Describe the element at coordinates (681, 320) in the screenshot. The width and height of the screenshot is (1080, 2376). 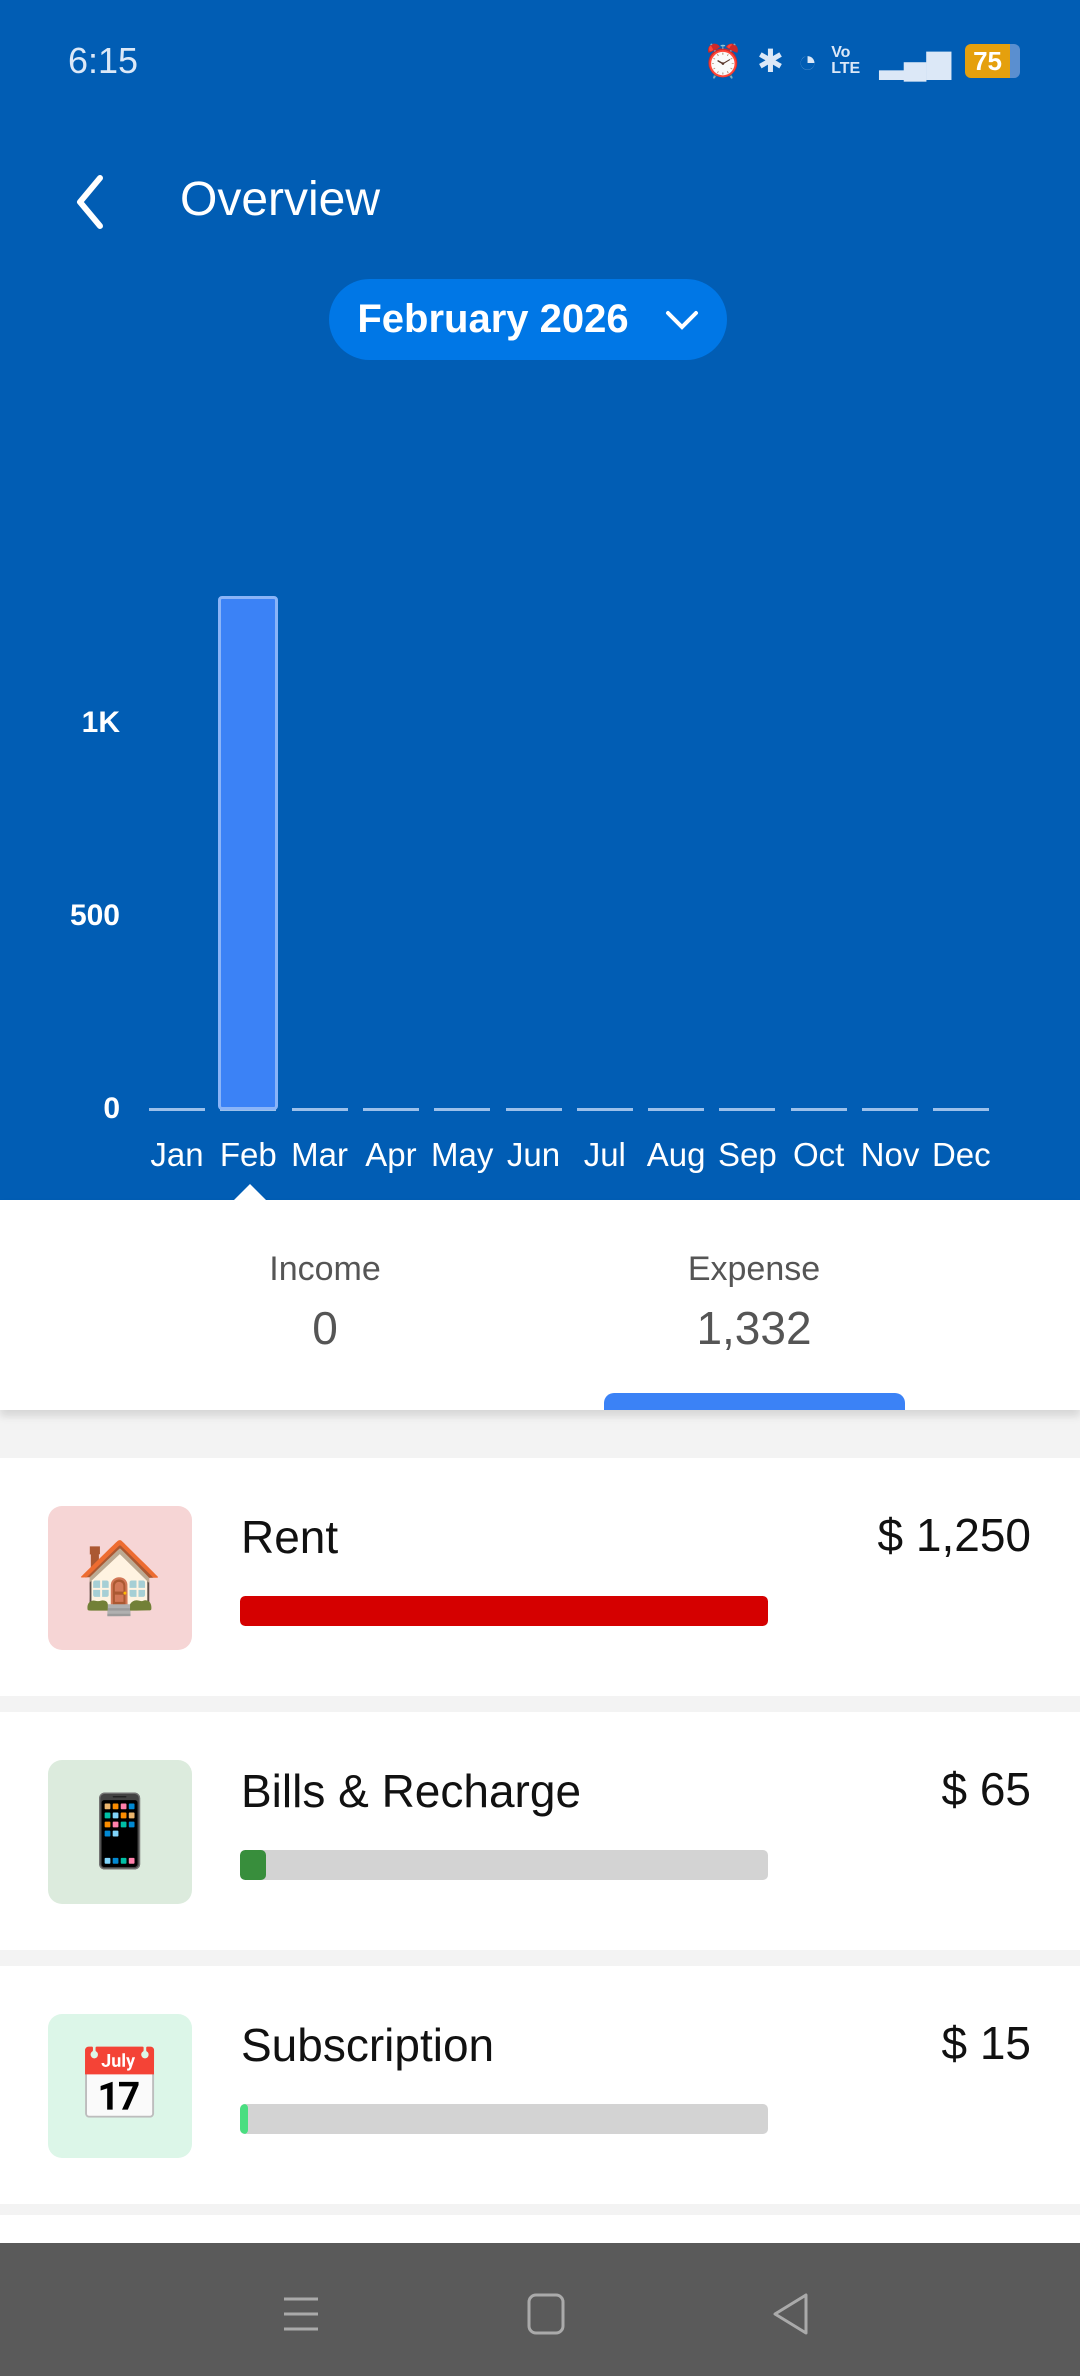
I see `chevron-down-icon` at that location.